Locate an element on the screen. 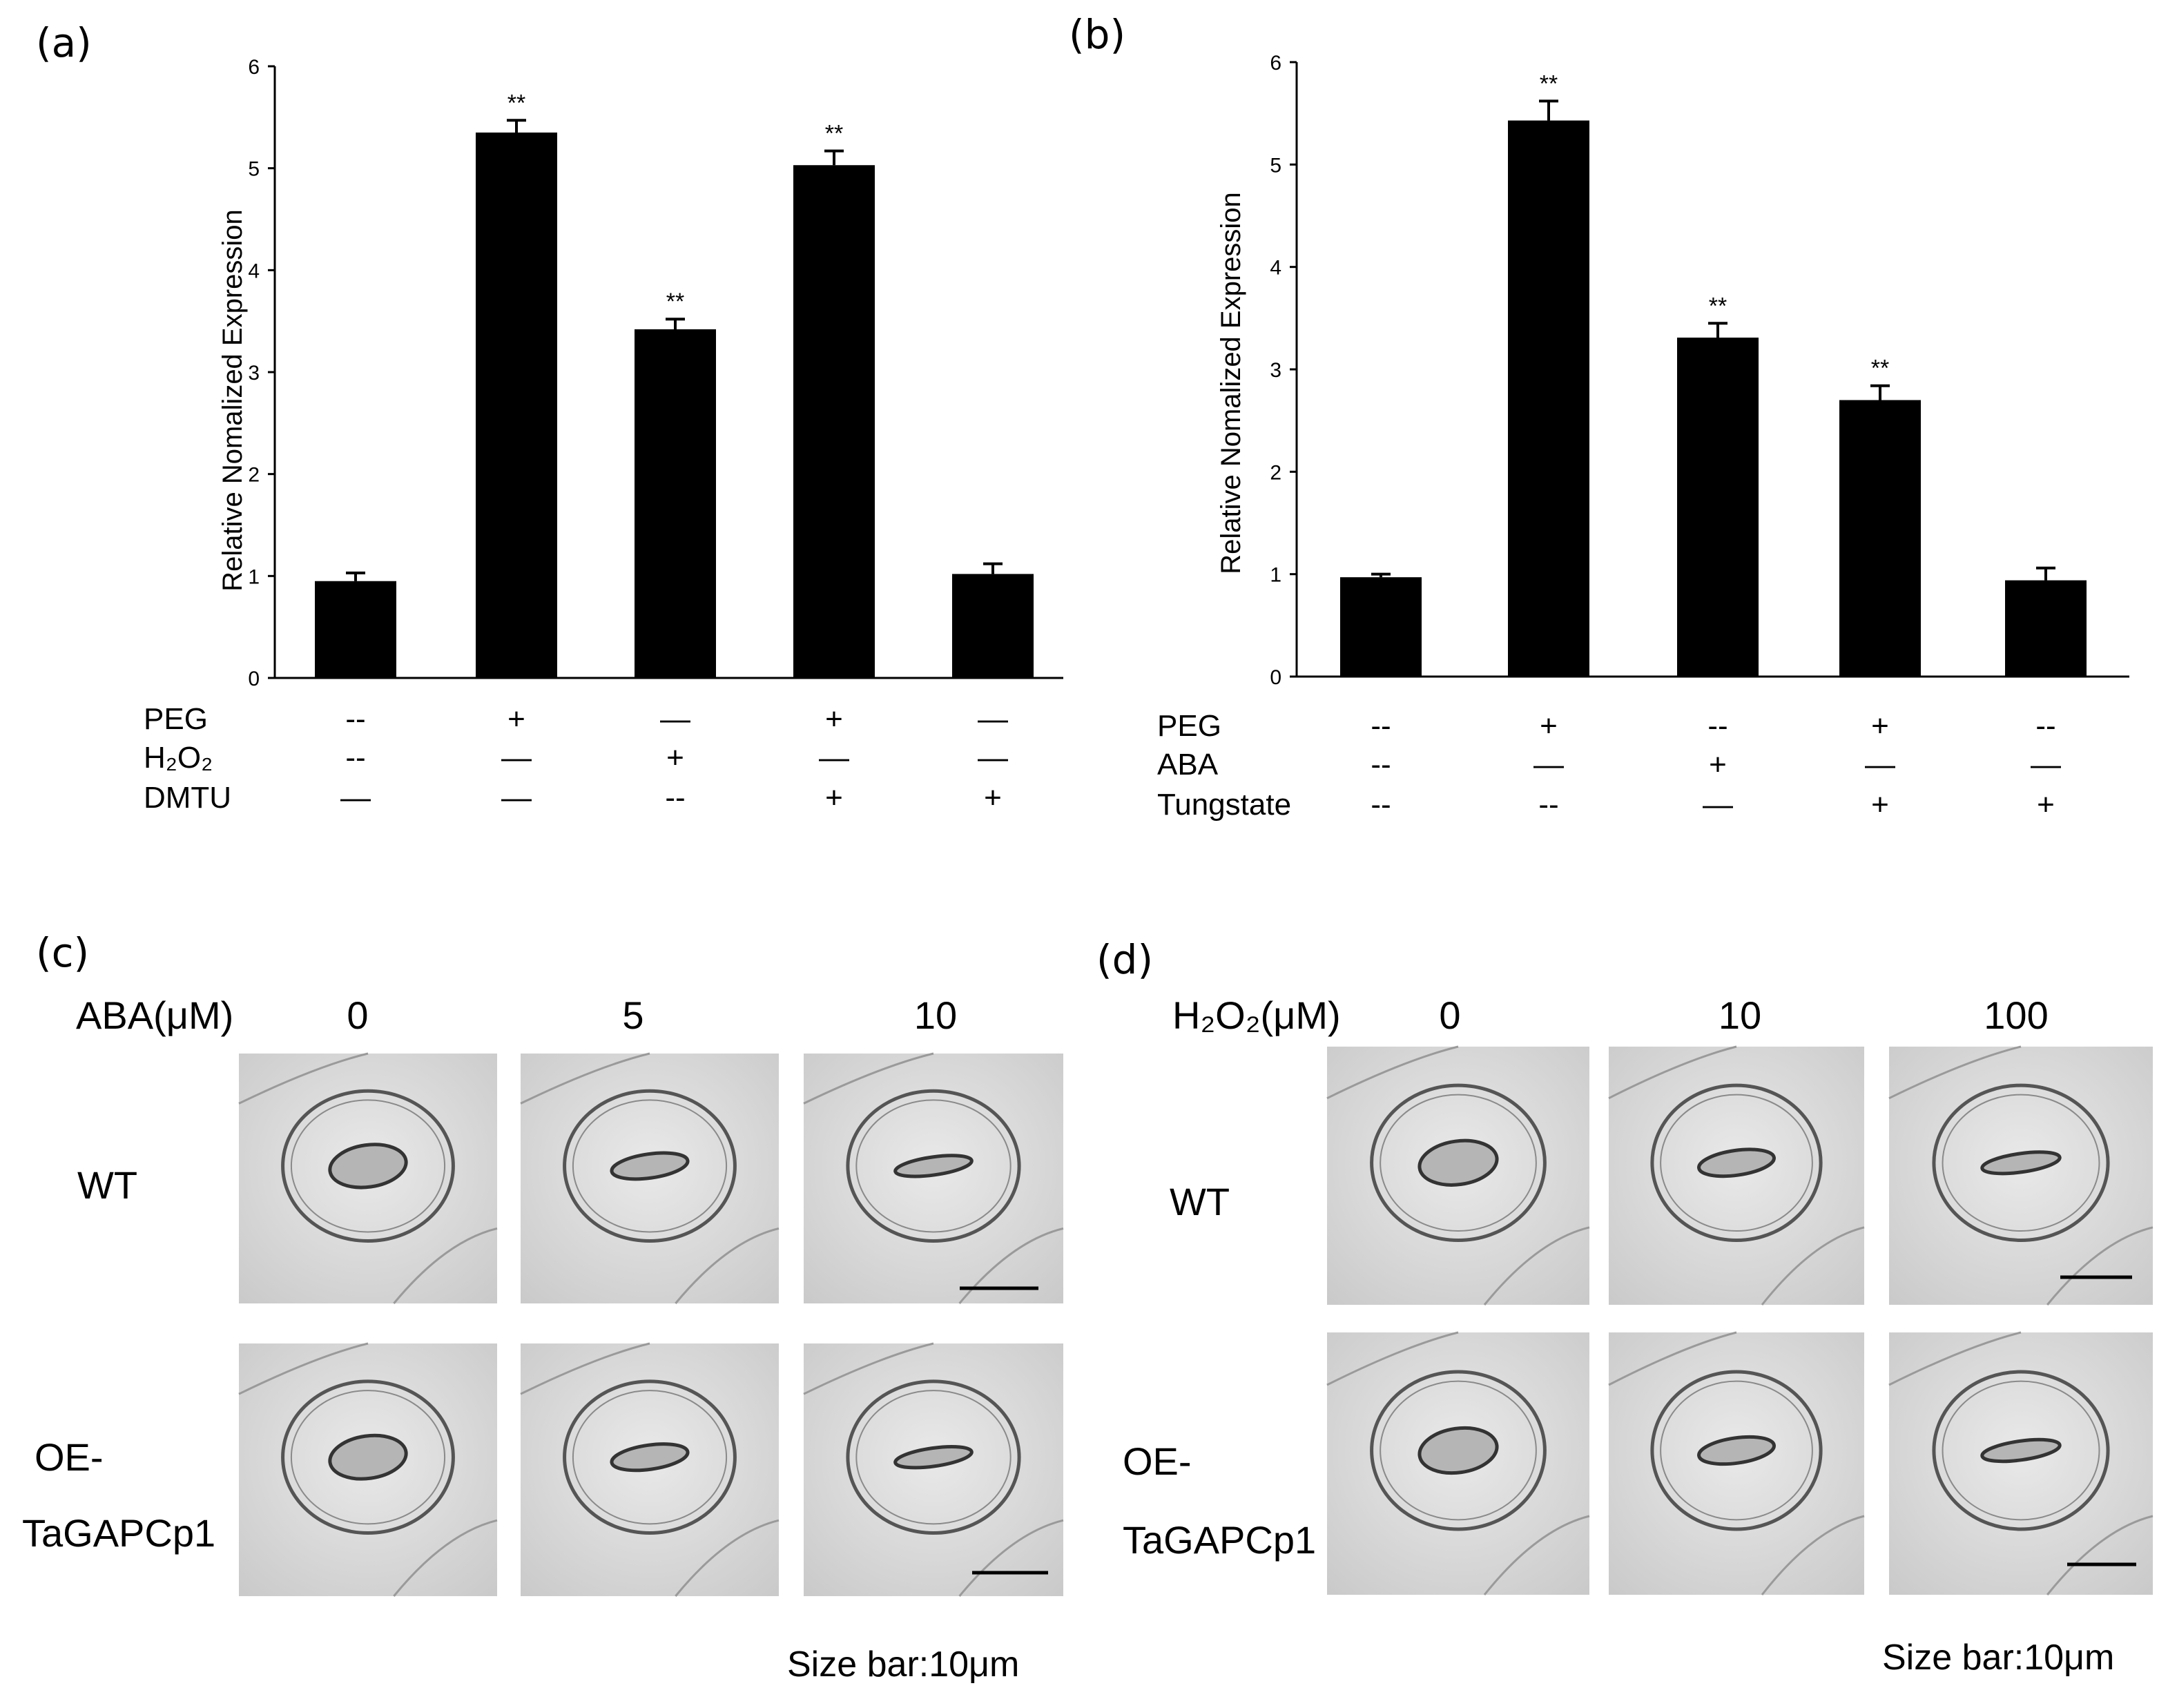  micrograph-c-r0-c2 is located at coordinates (933, 1178).